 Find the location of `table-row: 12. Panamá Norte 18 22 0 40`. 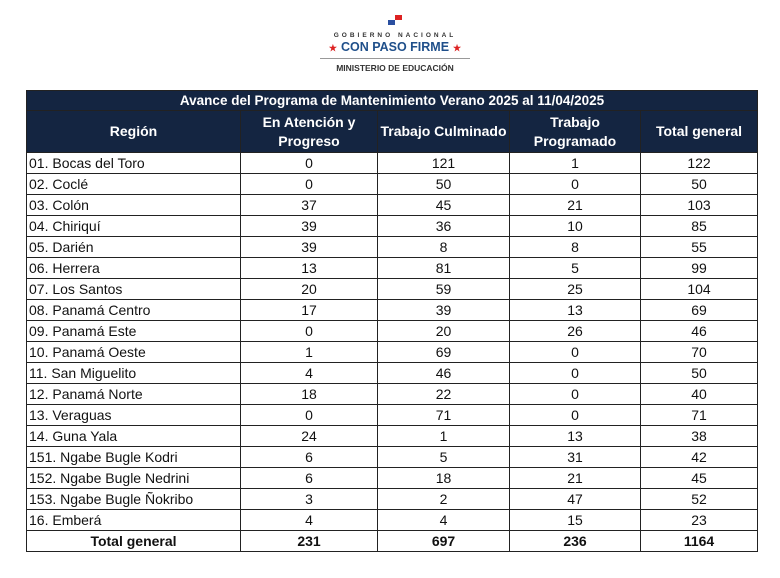

table-row: 12. Panamá Norte 18 22 0 40 is located at coordinates (392, 394).